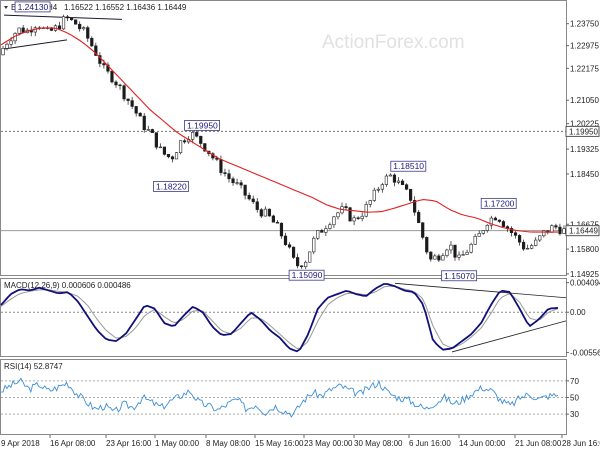  I want to click on macd-axis-label: 0.00, so click(578, 312).